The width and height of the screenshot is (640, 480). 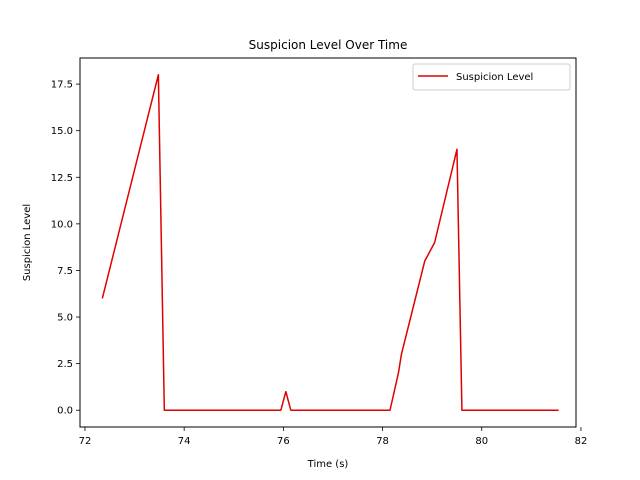 What do you see at coordinates (328, 464) in the screenshot?
I see `x-axis-label: Time (s)` at bounding box center [328, 464].